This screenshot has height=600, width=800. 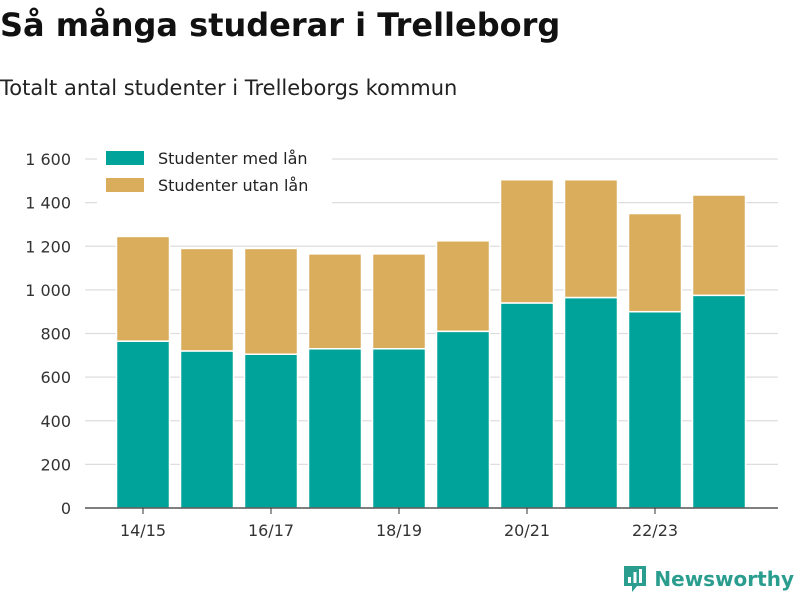 What do you see at coordinates (48, 290) in the screenshot?
I see `y-tick-label: 1 000` at bounding box center [48, 290].